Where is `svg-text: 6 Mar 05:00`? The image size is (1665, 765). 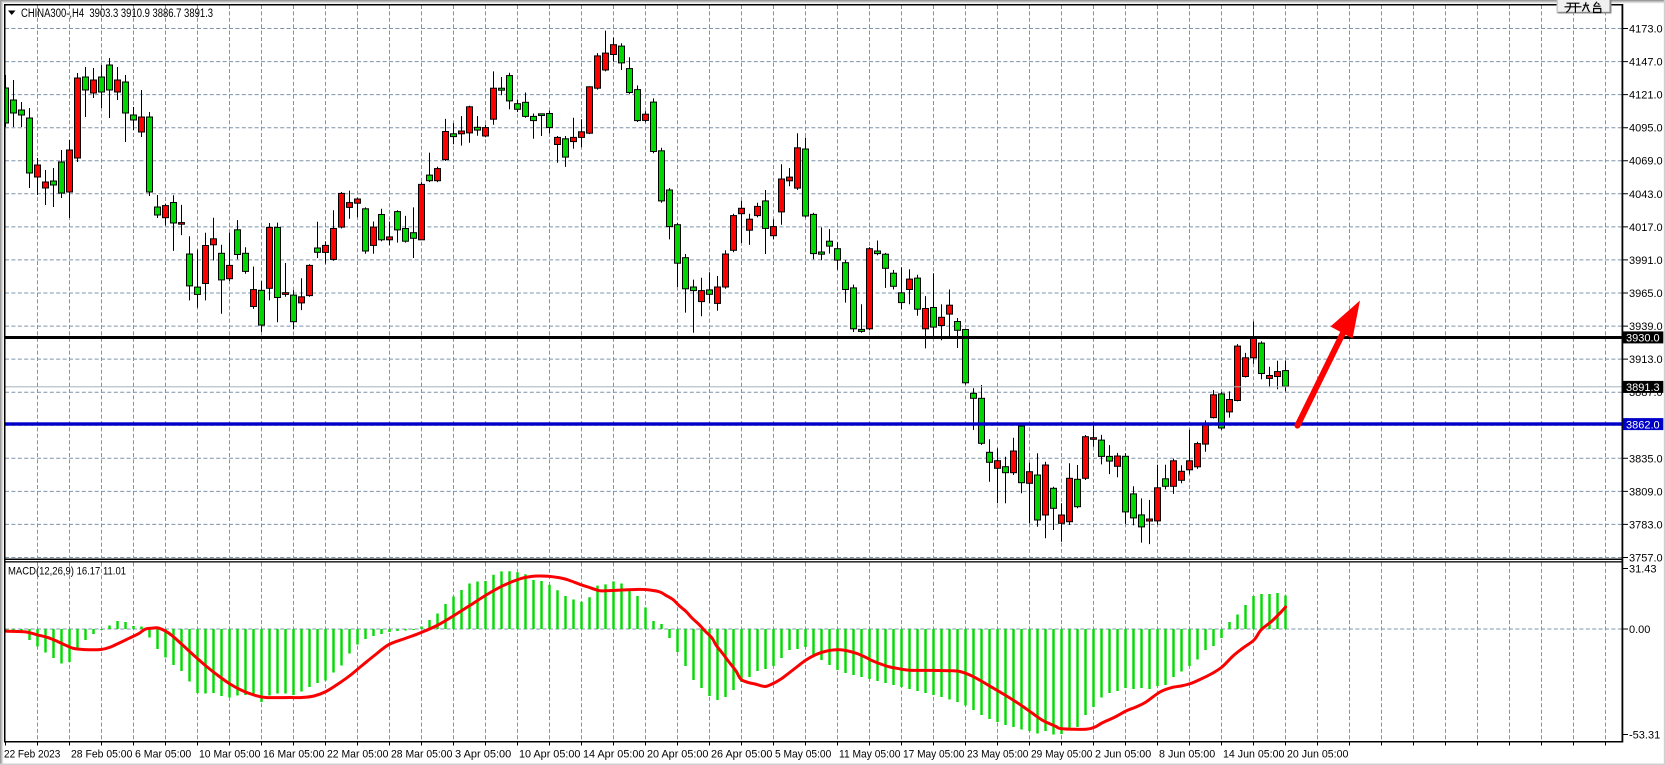 svg-text: 6 Mar 05:00 is located at coordinates (163, 755).